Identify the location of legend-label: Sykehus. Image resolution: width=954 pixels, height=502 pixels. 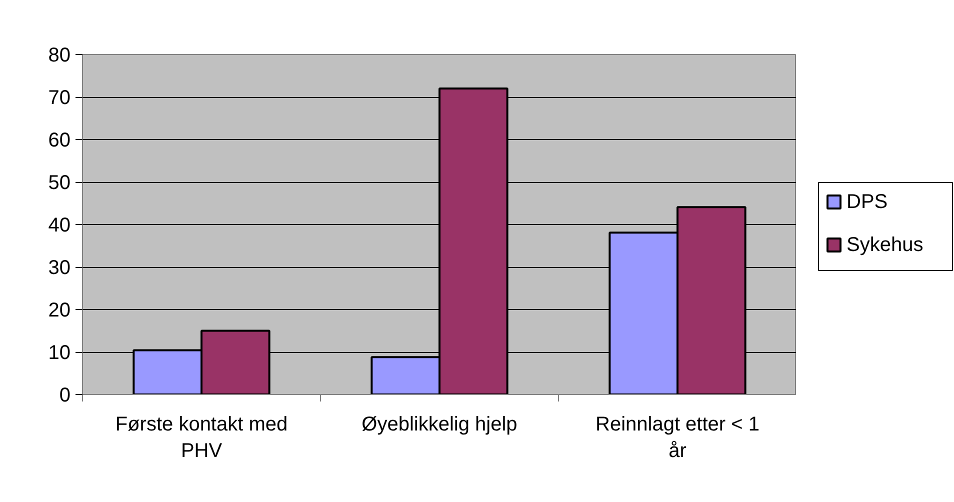
(885, 245).